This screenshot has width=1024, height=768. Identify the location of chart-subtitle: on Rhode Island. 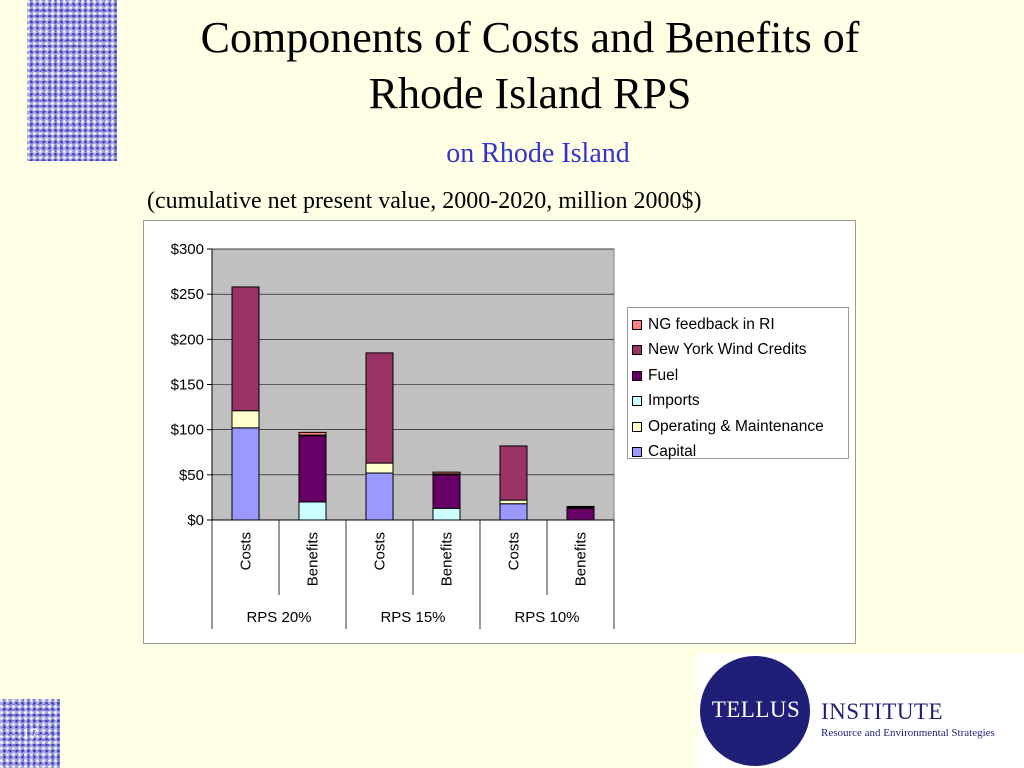
(538, 153).